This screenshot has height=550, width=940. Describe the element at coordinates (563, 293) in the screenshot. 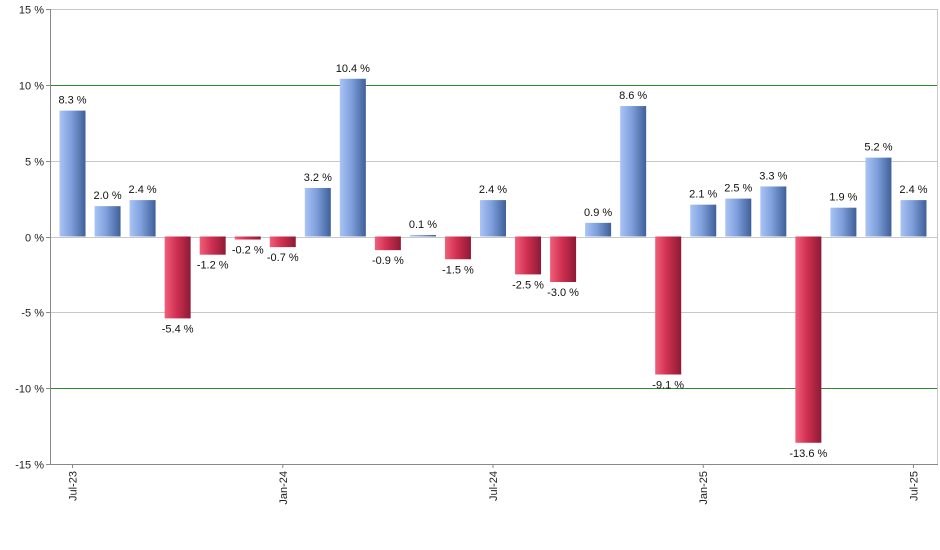

I see `data-label-Sep-24: -3.0 %` at that location.